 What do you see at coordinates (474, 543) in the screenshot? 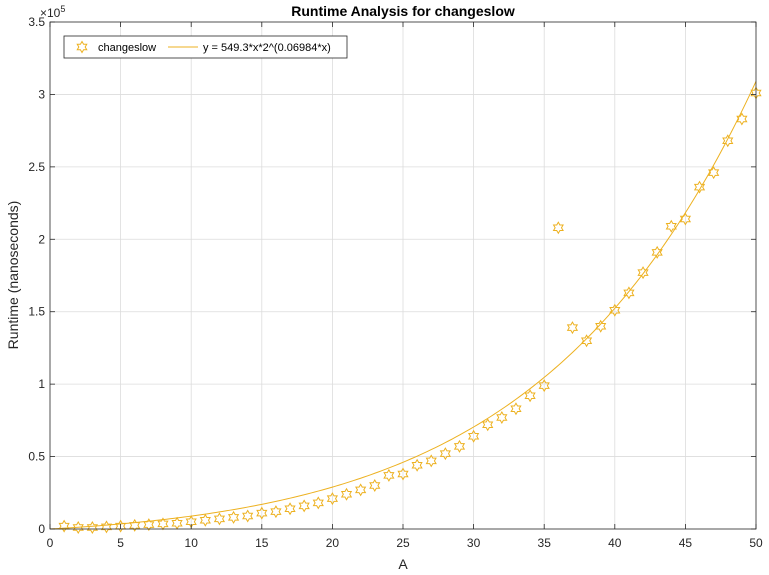
I see `x-tick-label: 30` at bounding box center [474, 543].